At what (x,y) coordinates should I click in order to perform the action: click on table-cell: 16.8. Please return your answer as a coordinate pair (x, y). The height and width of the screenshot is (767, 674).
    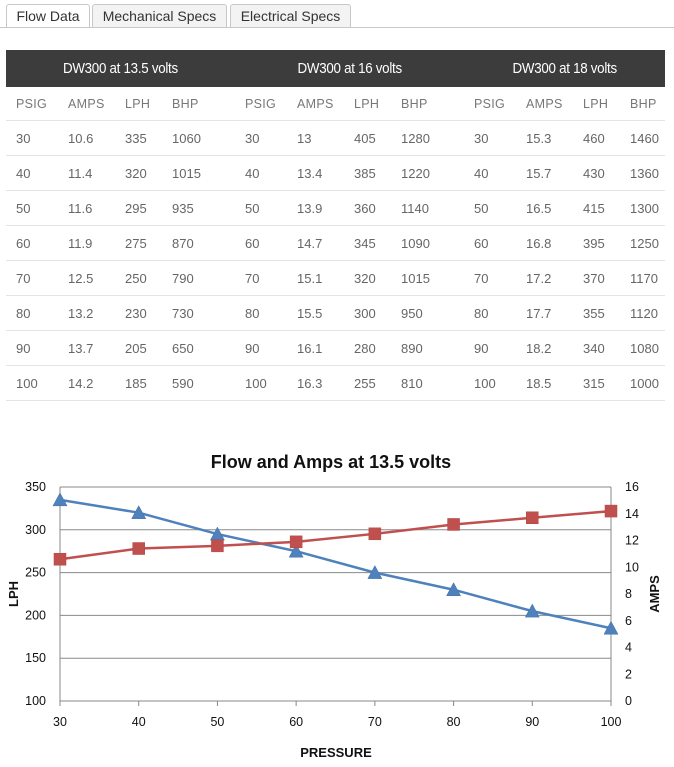
    Looking at the image, I should click on (544, 243).